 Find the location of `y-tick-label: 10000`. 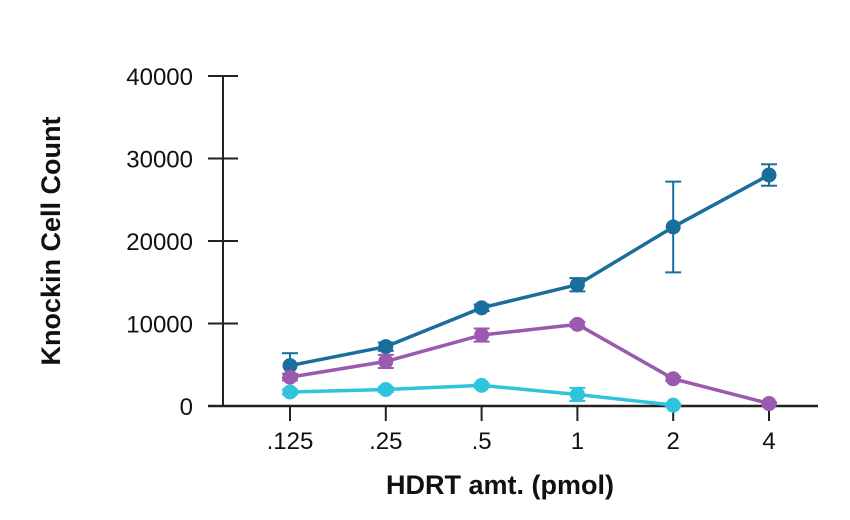

y-tick-label: 10000 is located at coordinates (159, 325).